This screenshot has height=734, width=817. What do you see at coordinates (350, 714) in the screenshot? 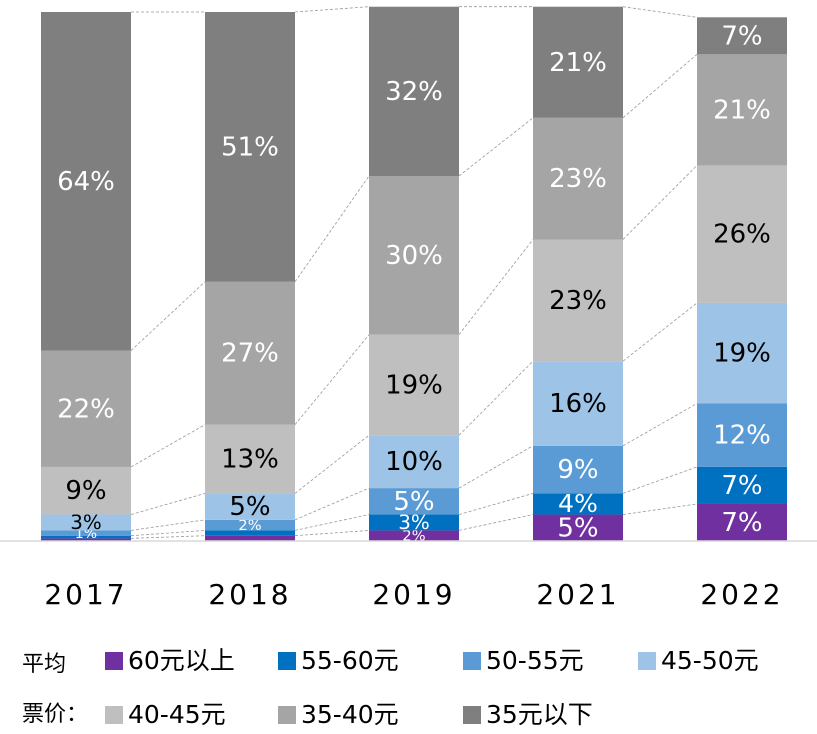
I see `legend-label: 35-40元` at bounding box center [350, 714].